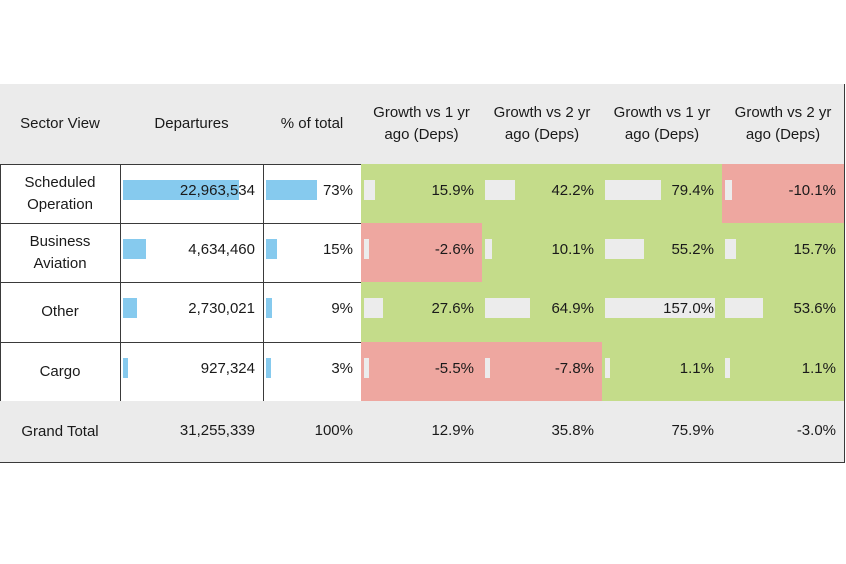 This screenshot has height=564, width=846. I want to click on grand-total-label: Grand Total, so click(60, 431).